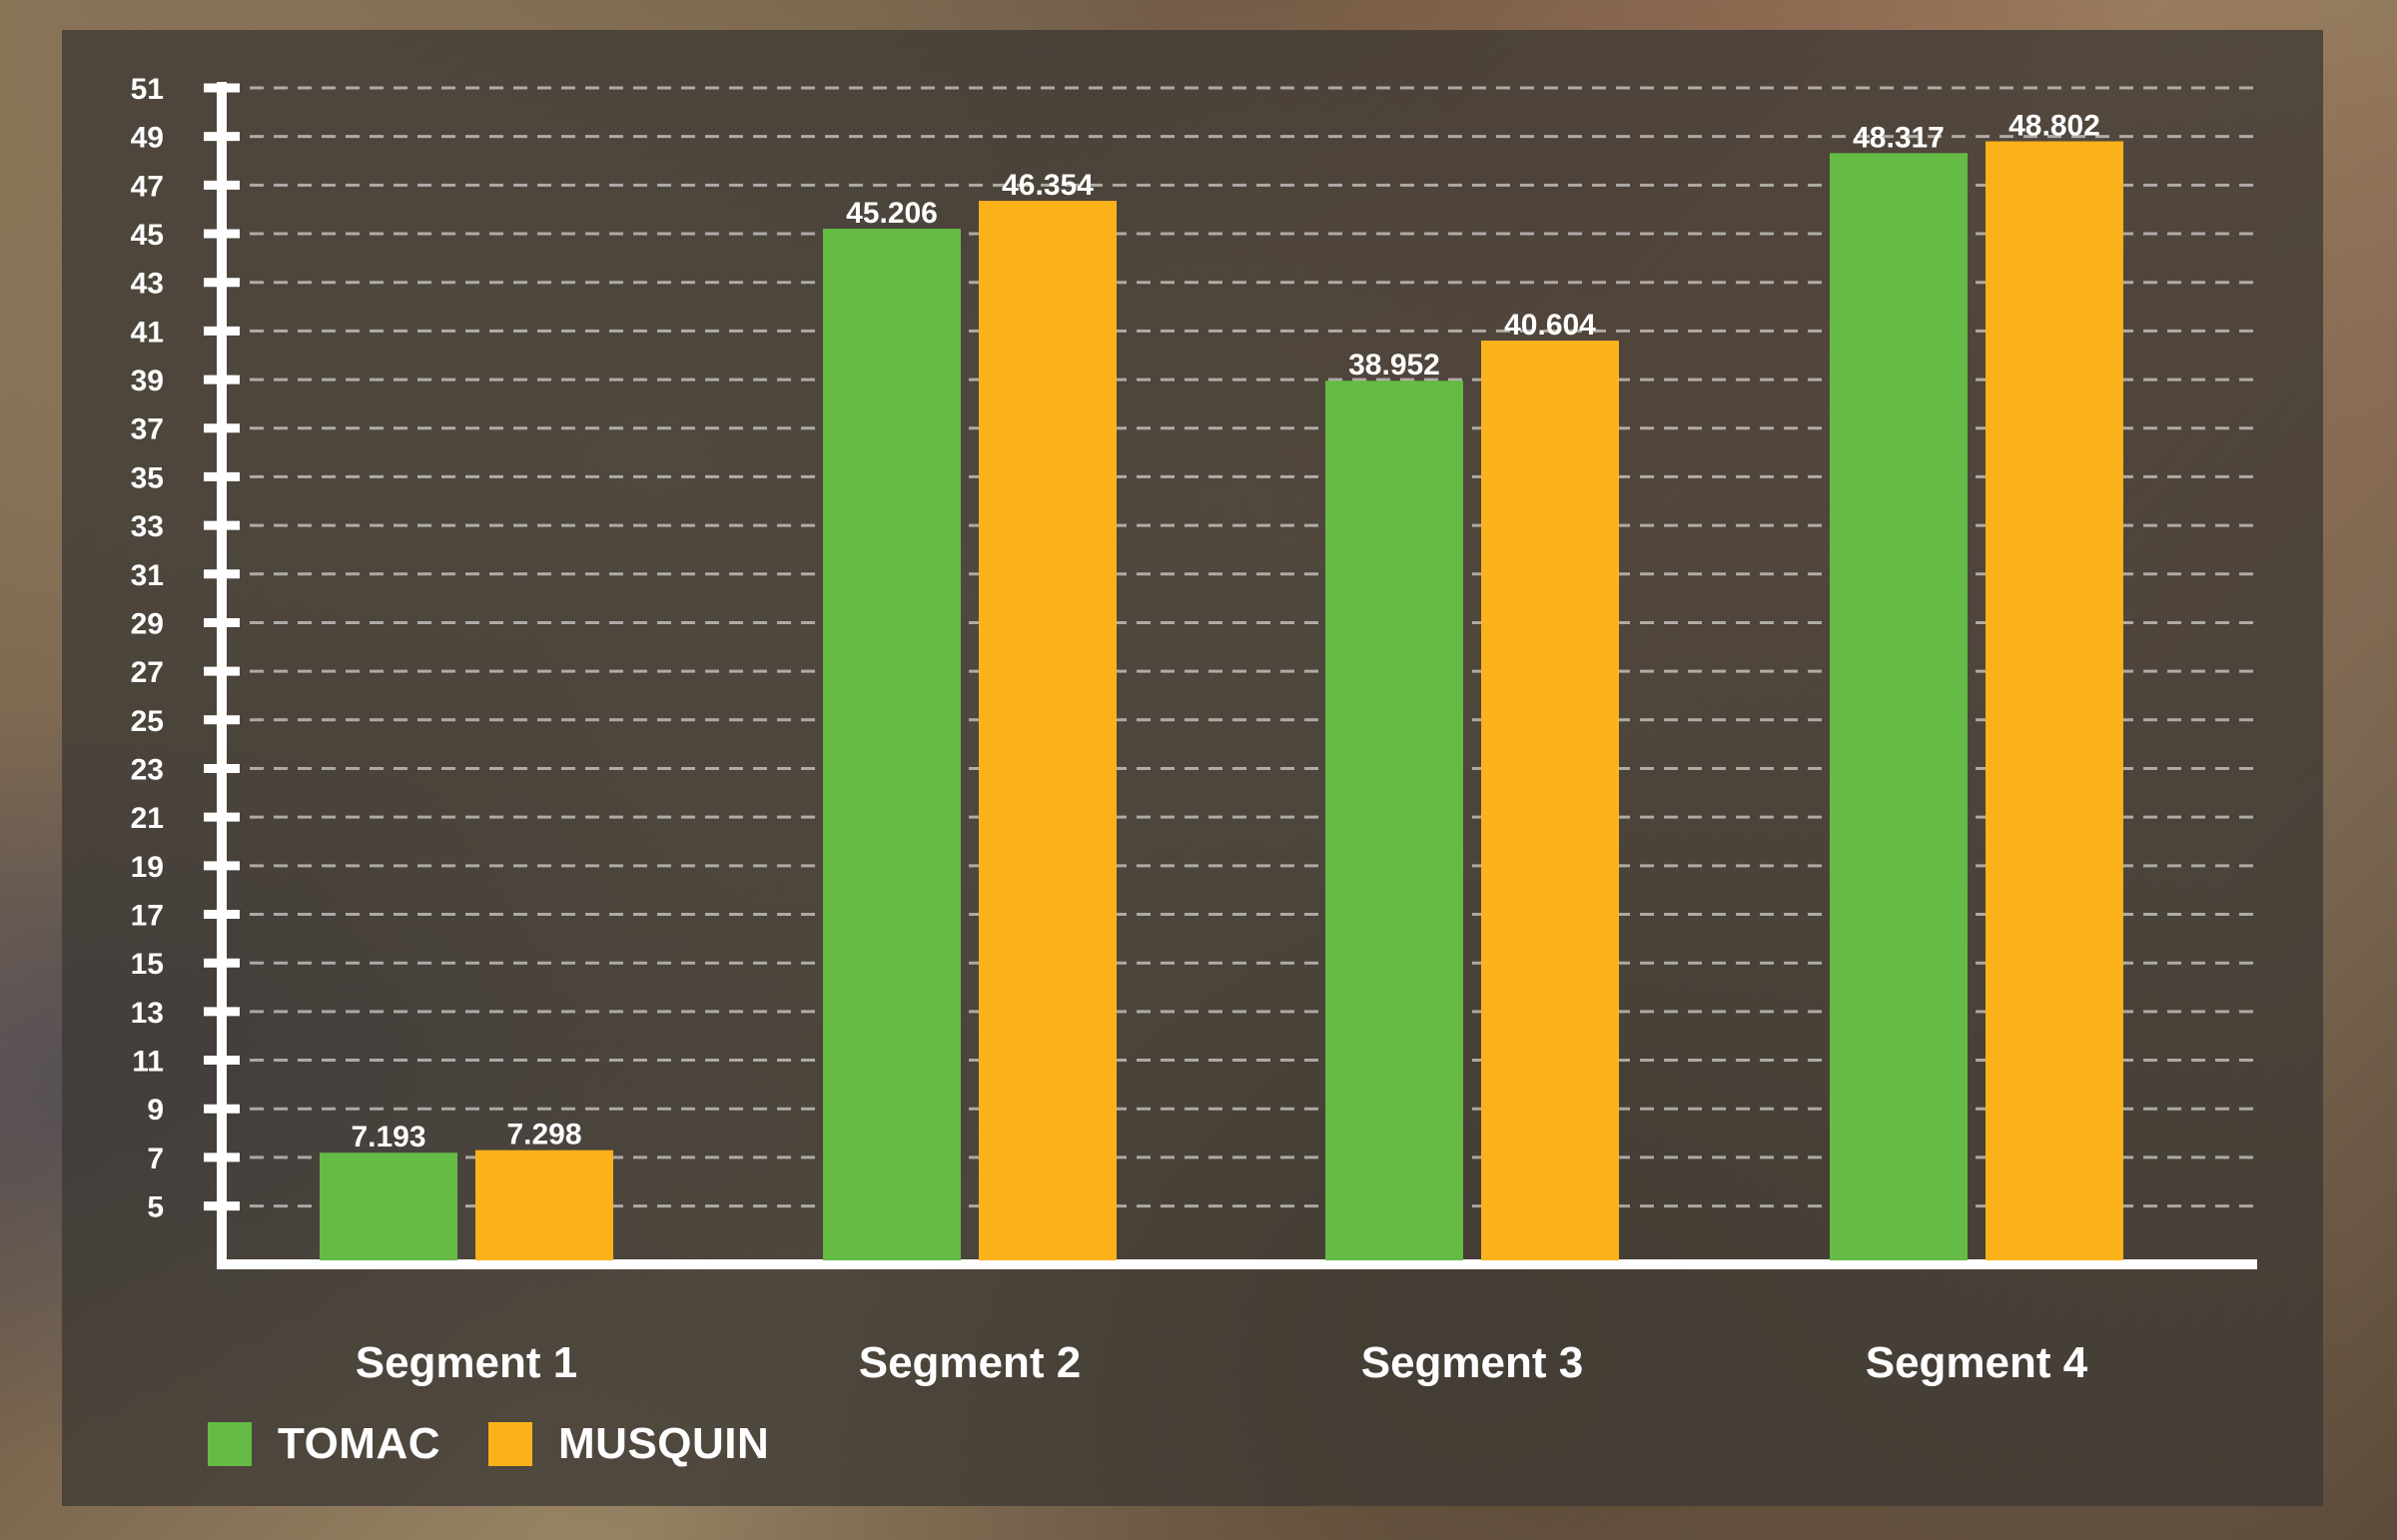 The image size is (2397, 1540). What do you see at coordinates (230, 1444) in the screenshot?
I see `legend-swatch-tomac` at bounding box center [230, 1444].